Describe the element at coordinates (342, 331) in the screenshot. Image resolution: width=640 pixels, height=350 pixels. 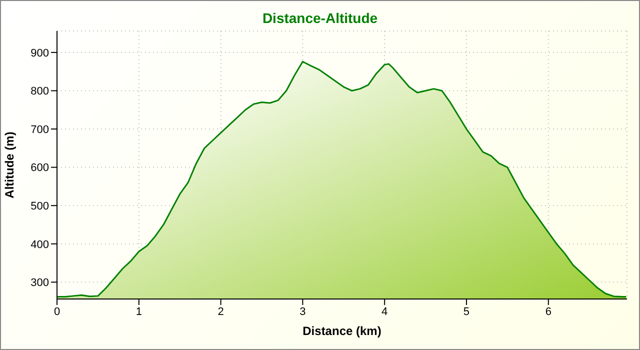
I see `x-axis-title: Distance (km)` at that location.